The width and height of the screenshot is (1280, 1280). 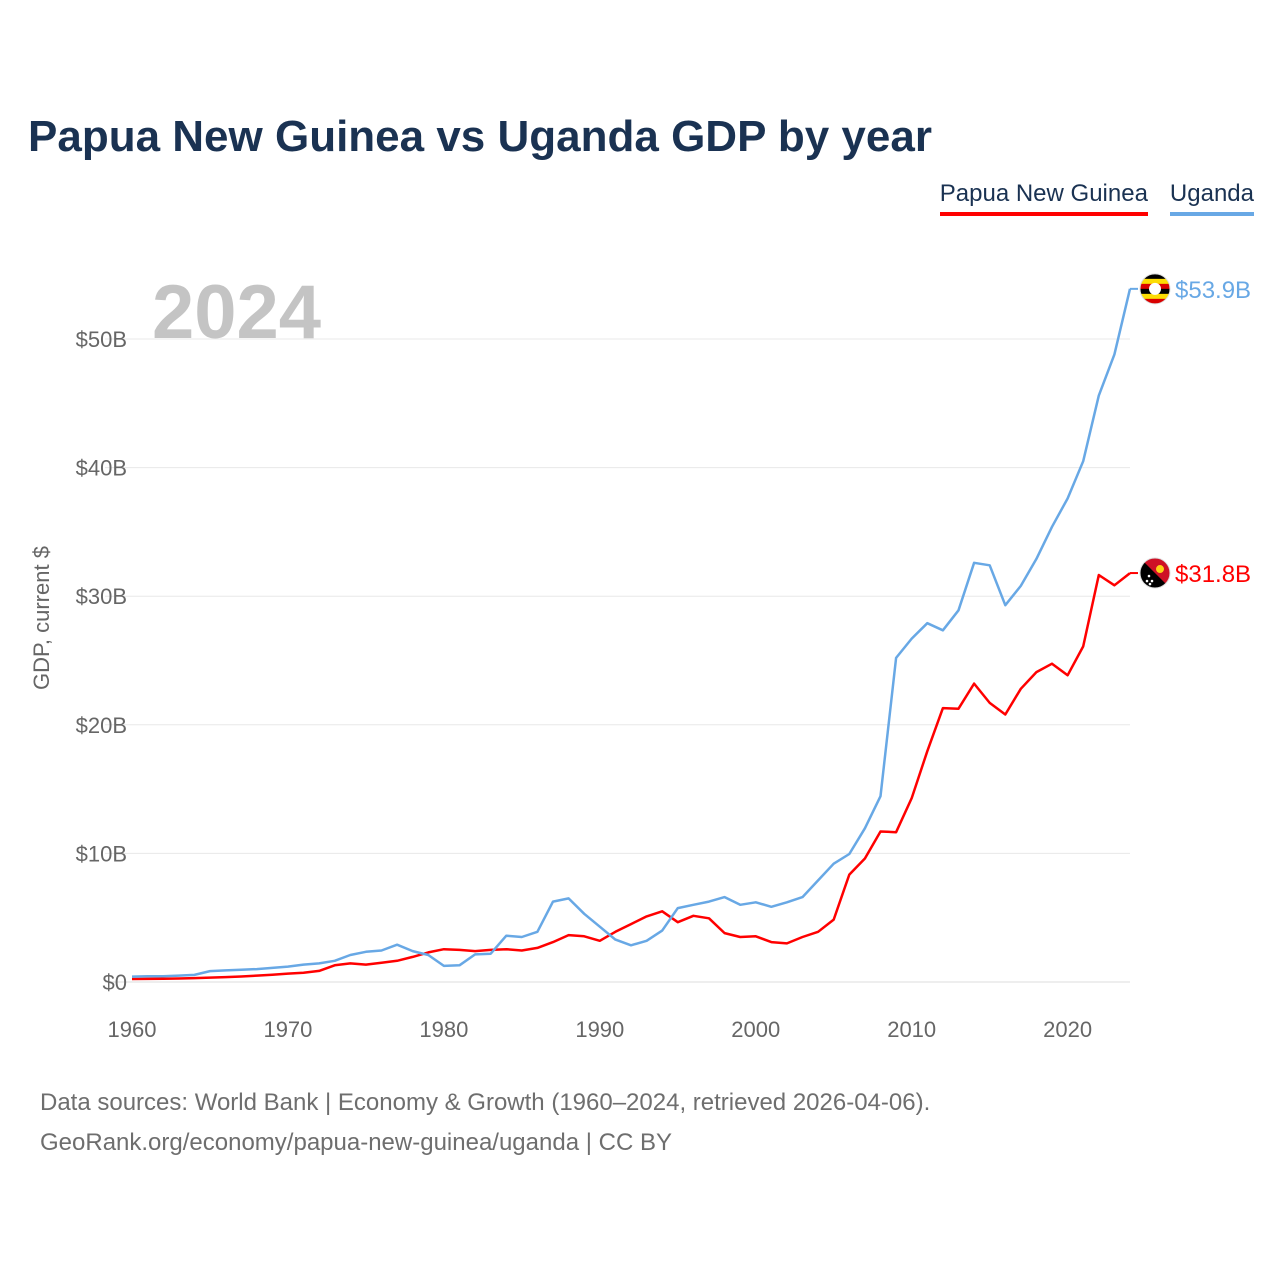 I want to click on x-tick-label: 2010, so click(x=911, y=1029).